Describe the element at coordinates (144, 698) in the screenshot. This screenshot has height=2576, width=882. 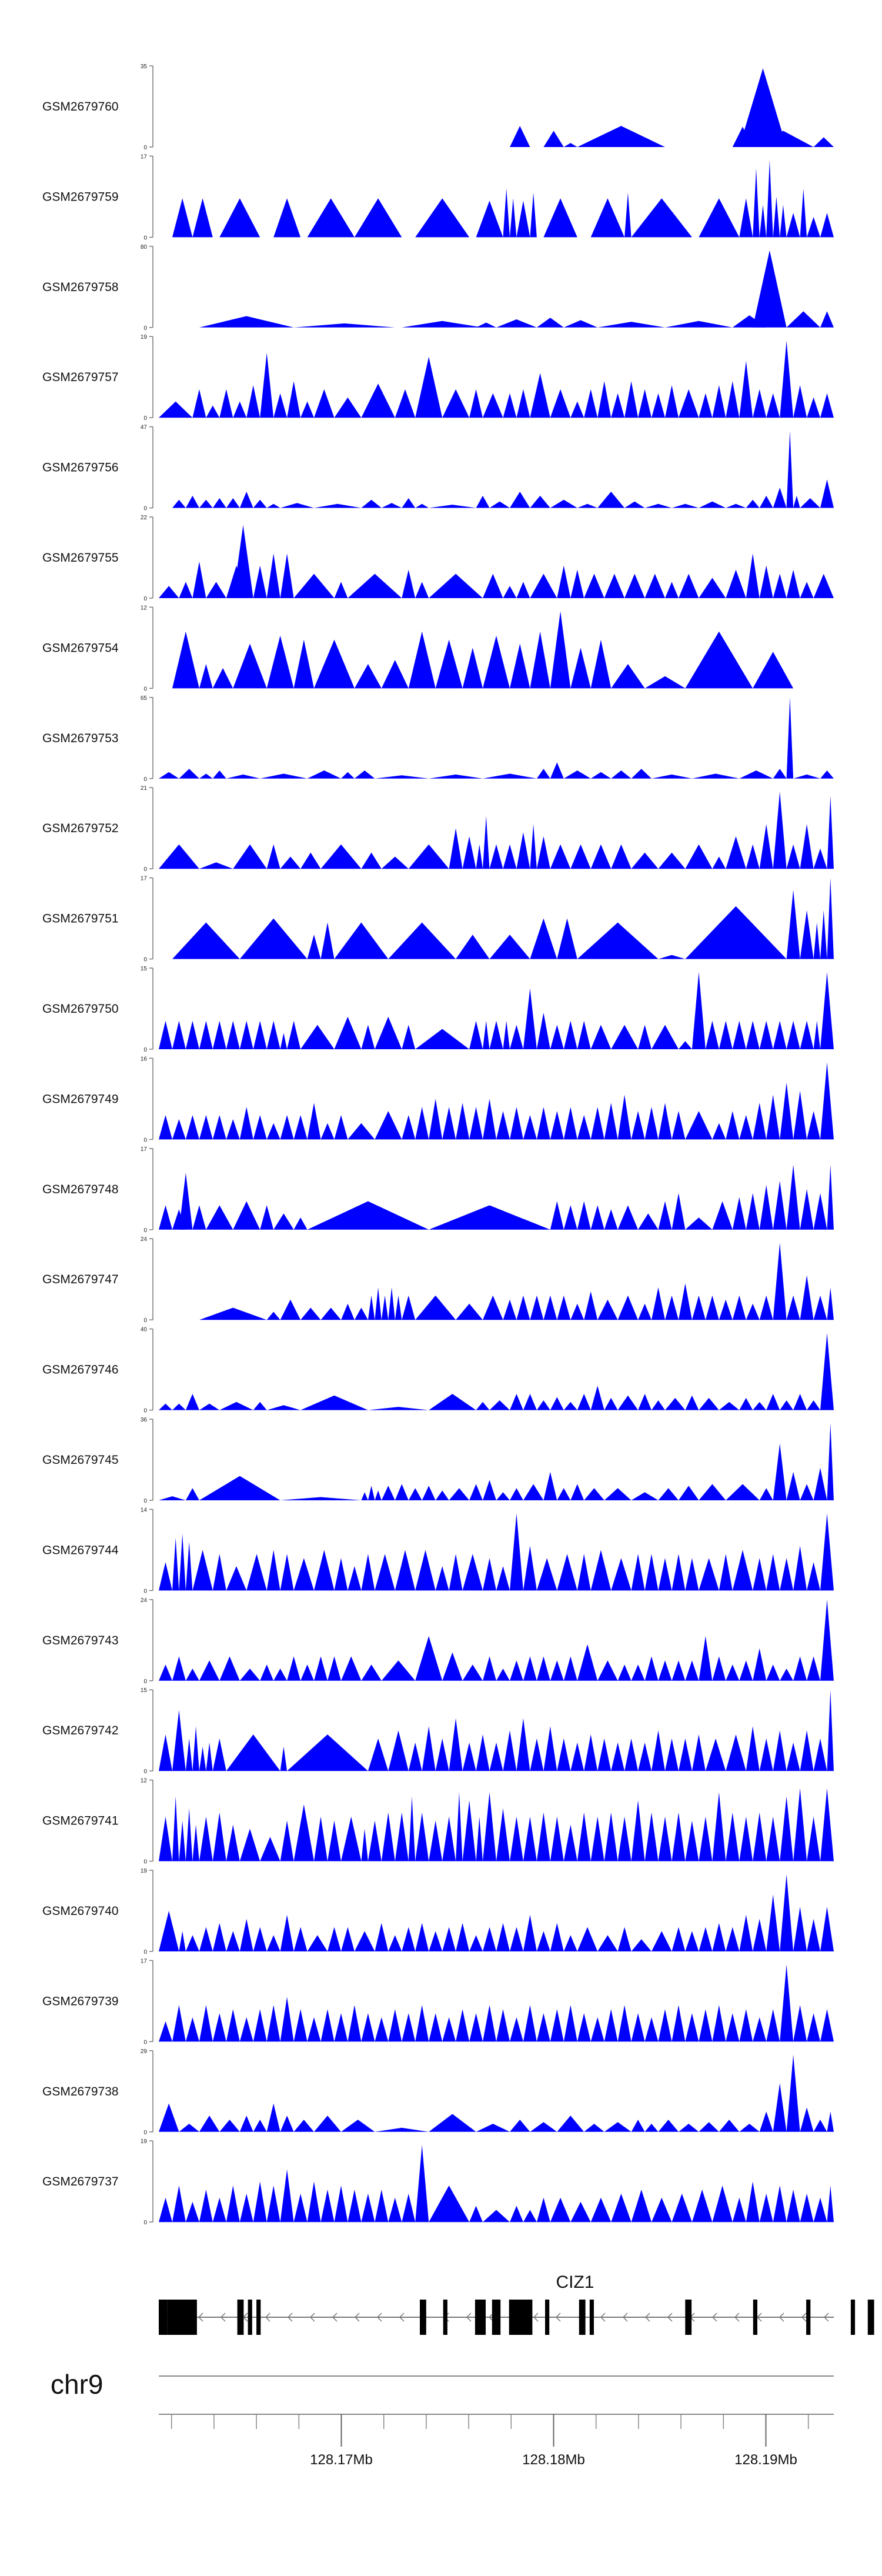
I see `y-max-label: 65` at that location.